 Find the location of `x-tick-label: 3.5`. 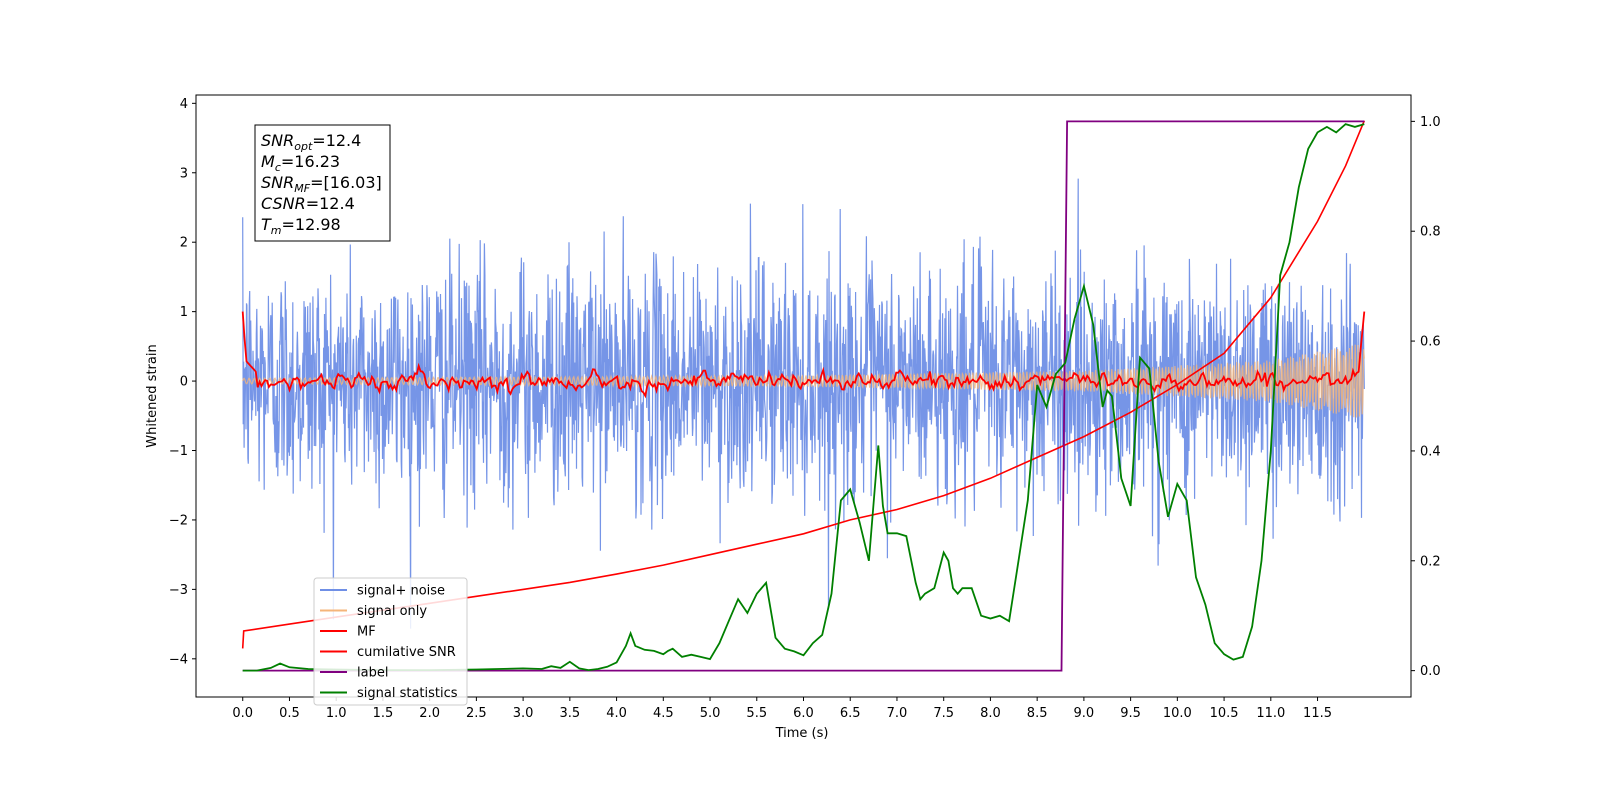

x-tick-label: 3.5 is located at coordinates (570, 713).